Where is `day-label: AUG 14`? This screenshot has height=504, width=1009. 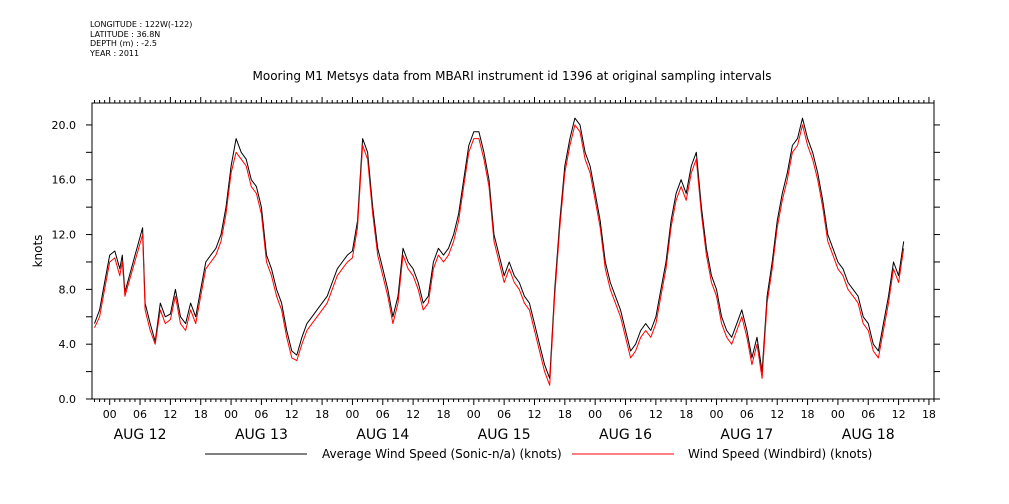
day-label: AUG 14 is located at coordinates (382, 435).